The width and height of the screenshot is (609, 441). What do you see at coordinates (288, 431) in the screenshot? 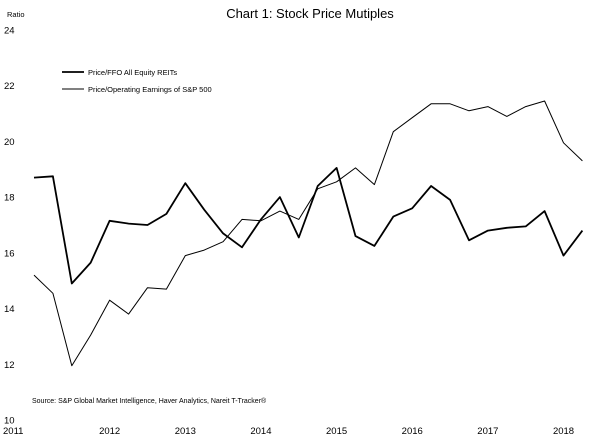
I see `x-axis-ticks: 2011 2012 2013 2014 2015 2016 2017 2018` at bounding box center [288, 431].